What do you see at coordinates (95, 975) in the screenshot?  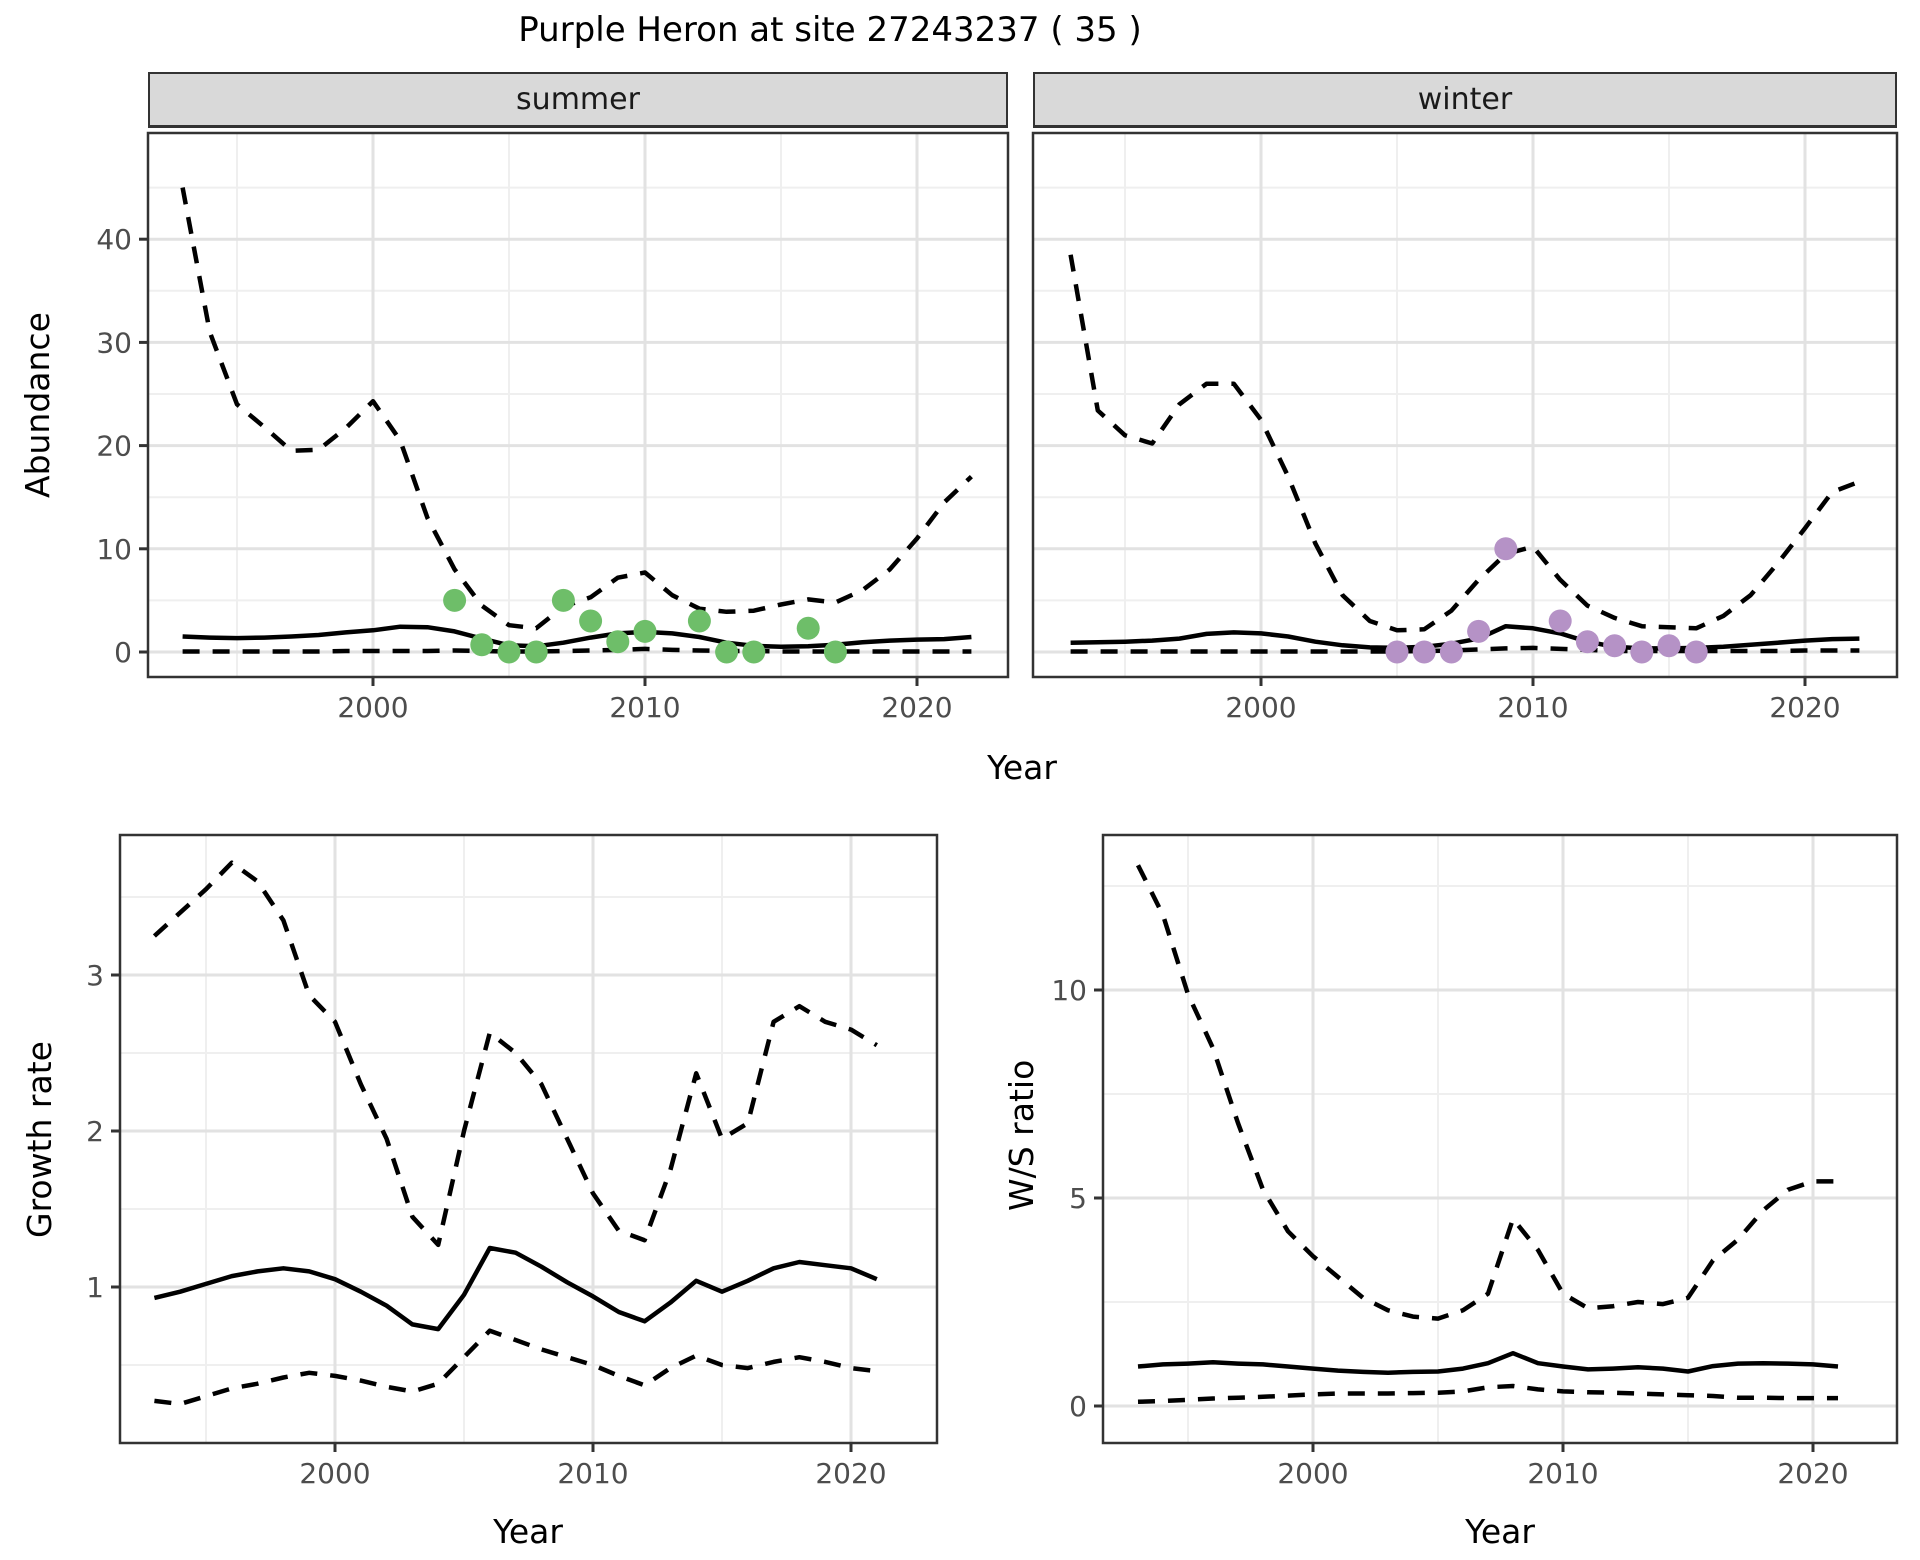 I see `y-tick-label: 3` at bounding box center [95, 975].